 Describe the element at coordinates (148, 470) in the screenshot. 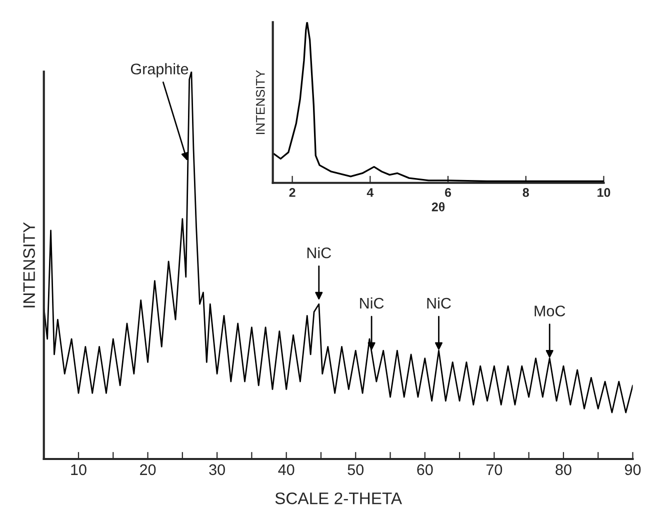

I see `x-tick-label: 20` at that location.